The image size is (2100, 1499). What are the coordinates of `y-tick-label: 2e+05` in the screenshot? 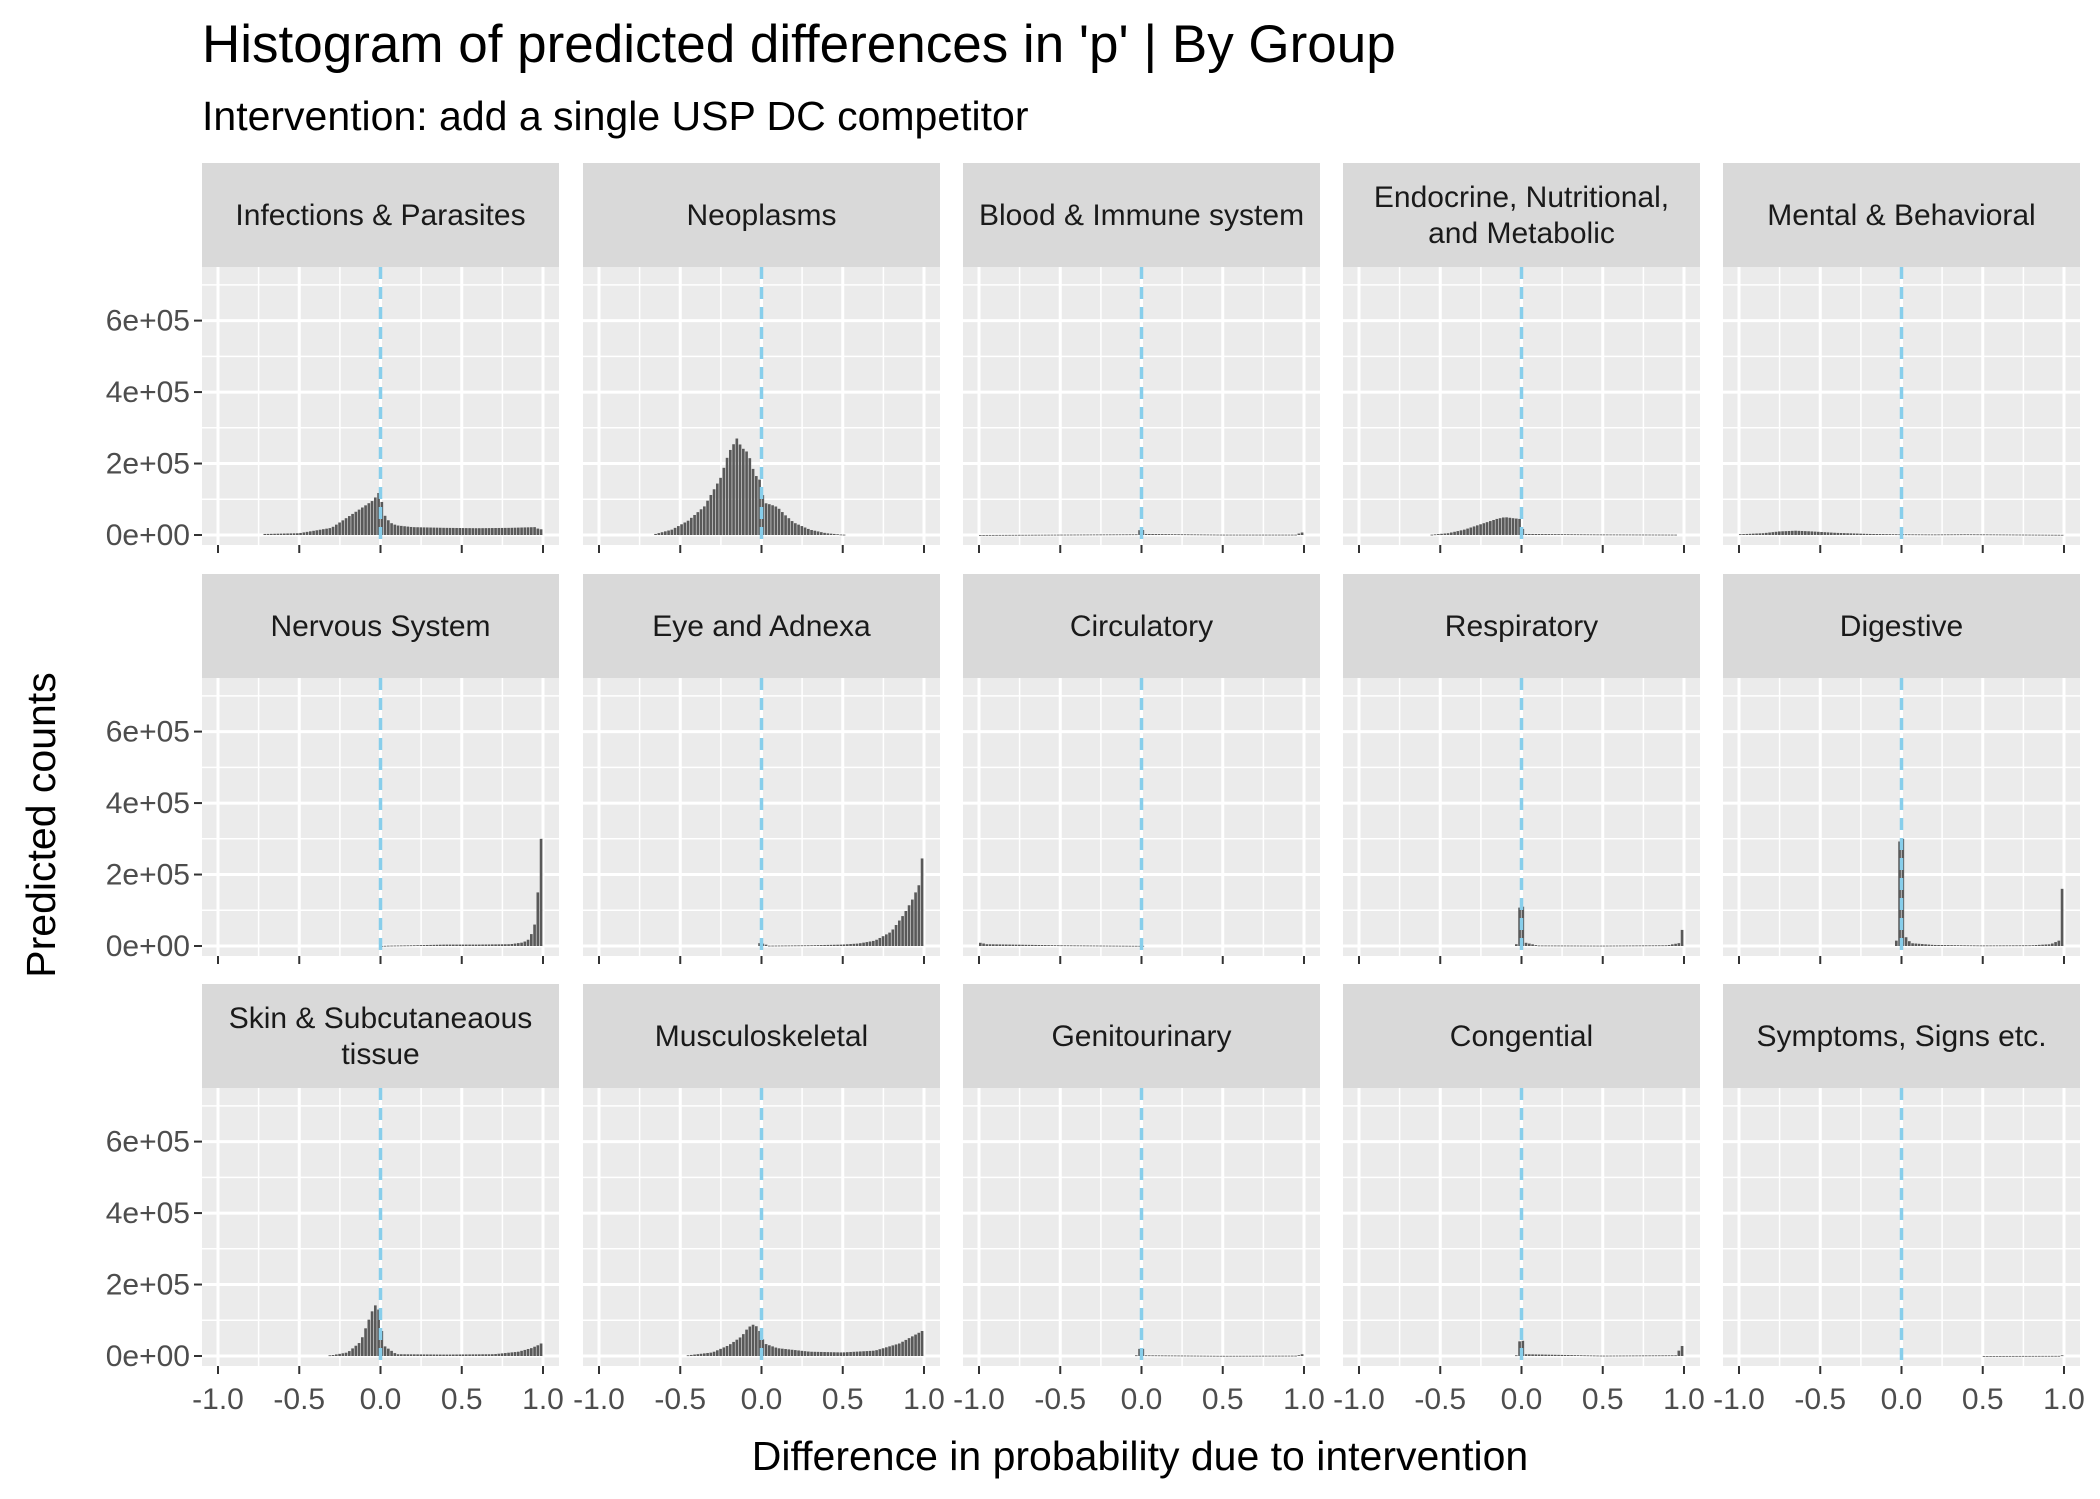 It's located at (148, 464).